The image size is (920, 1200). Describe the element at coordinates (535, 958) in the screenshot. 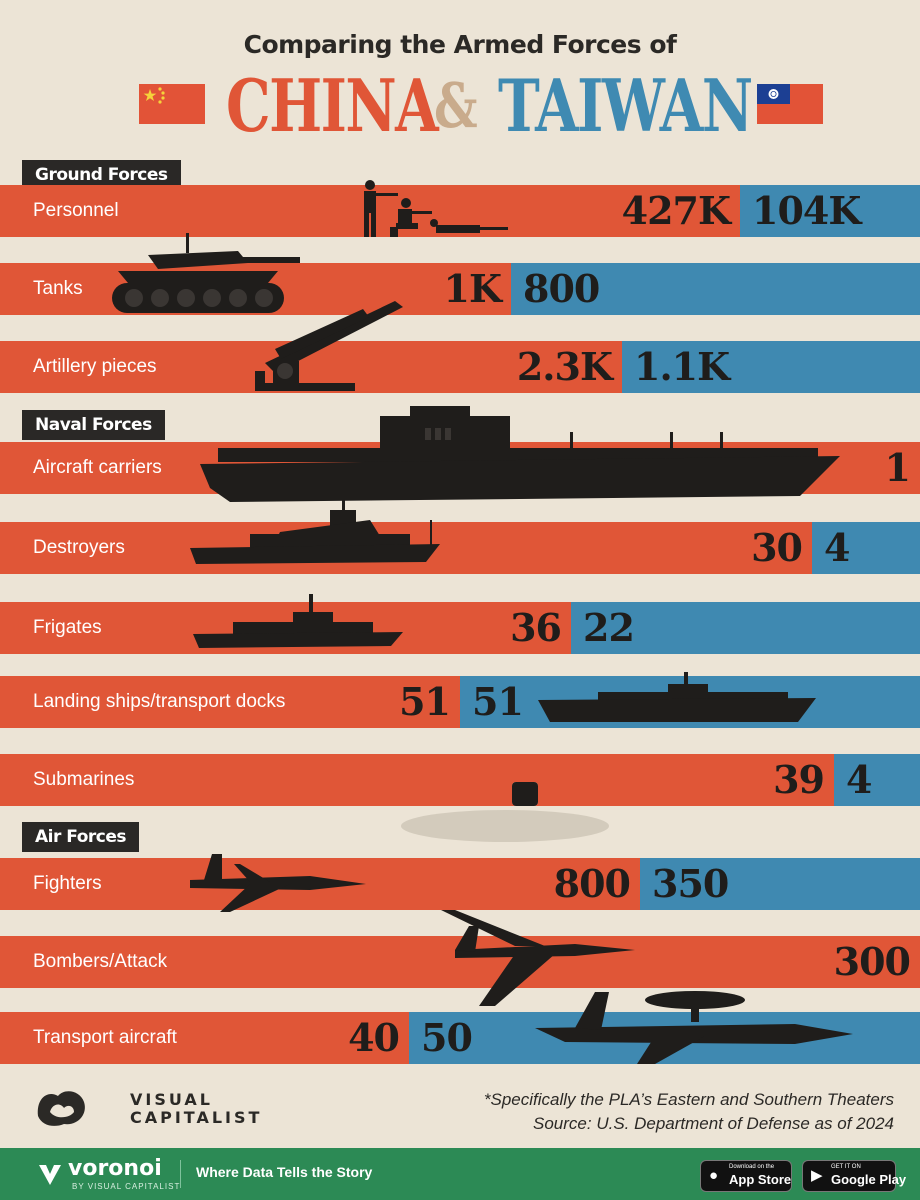

I see `bomber-icon` at that location.